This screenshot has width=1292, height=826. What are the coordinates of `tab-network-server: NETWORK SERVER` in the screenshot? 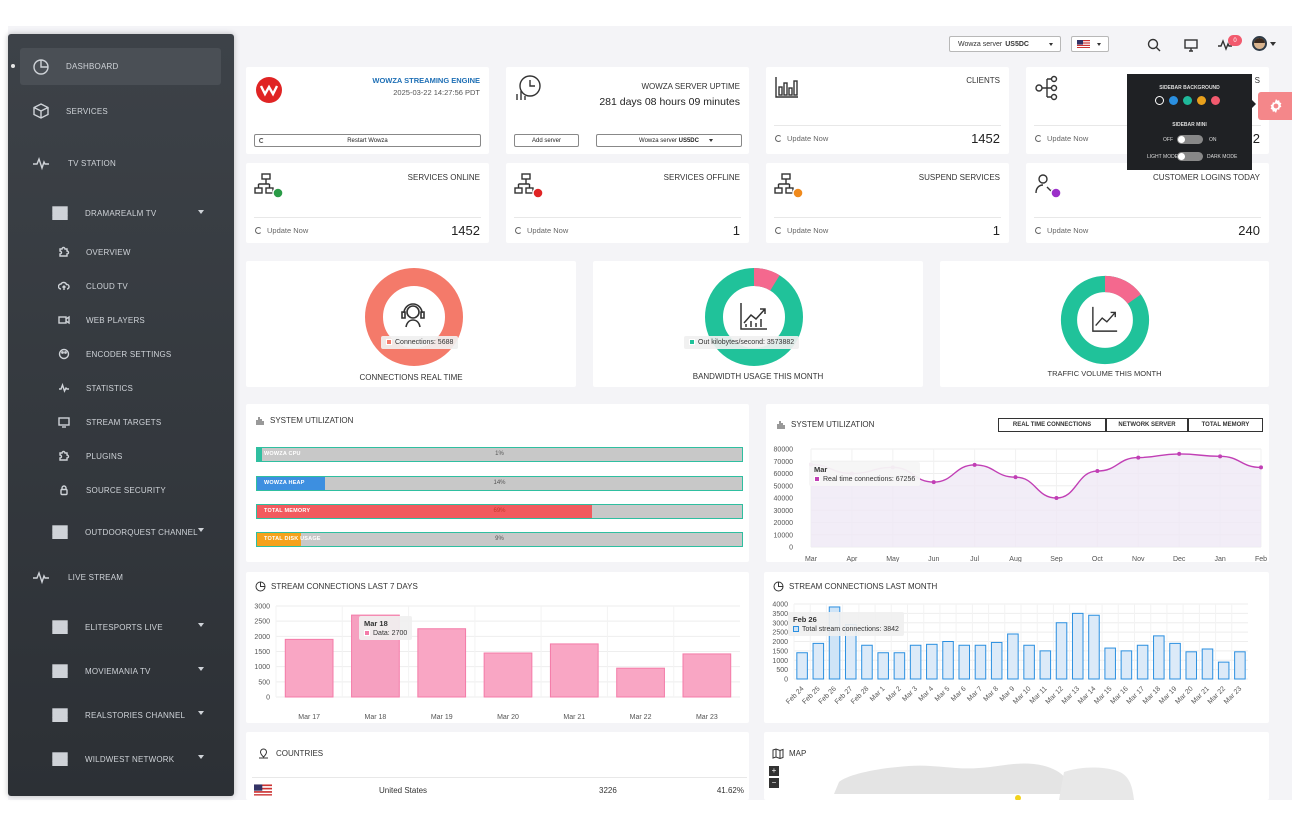 It's located at (1147, 425).